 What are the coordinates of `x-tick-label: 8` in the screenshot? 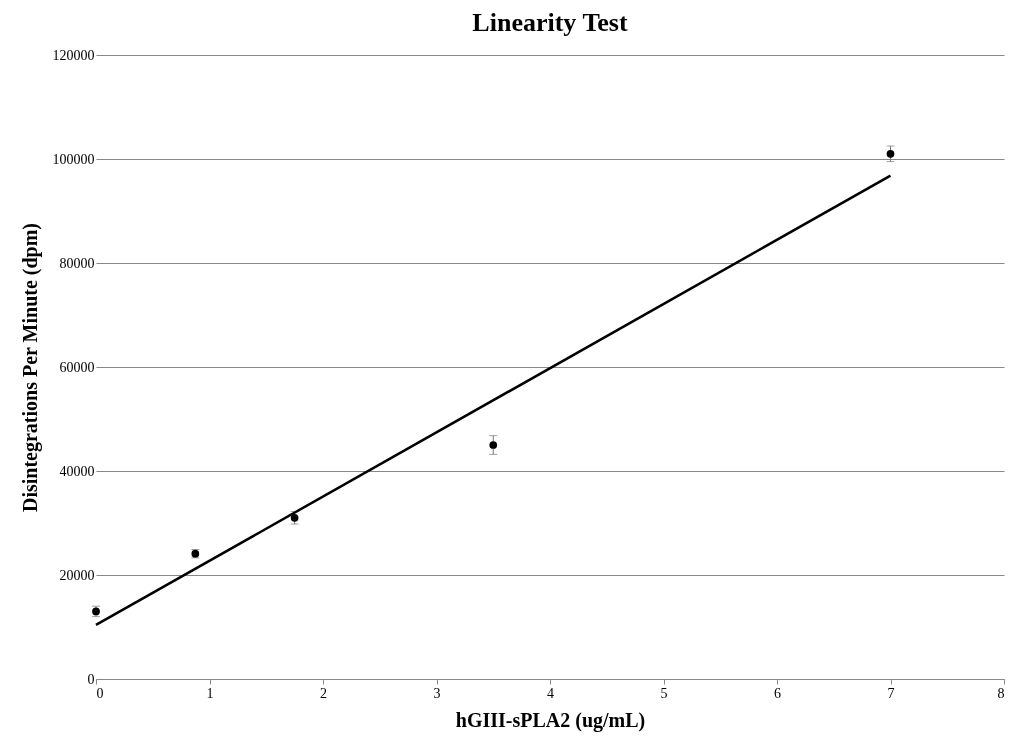 It's located at (1001, 693).